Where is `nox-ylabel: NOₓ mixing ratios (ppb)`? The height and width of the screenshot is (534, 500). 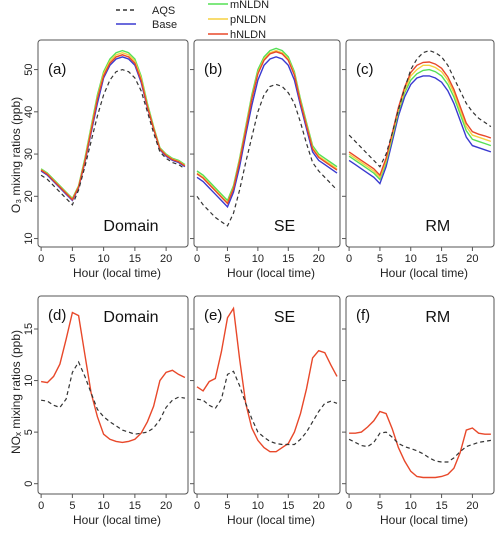
nox-ylabel: NOₓ mixing ratios (ppb) is located at coordinates (16, 392).